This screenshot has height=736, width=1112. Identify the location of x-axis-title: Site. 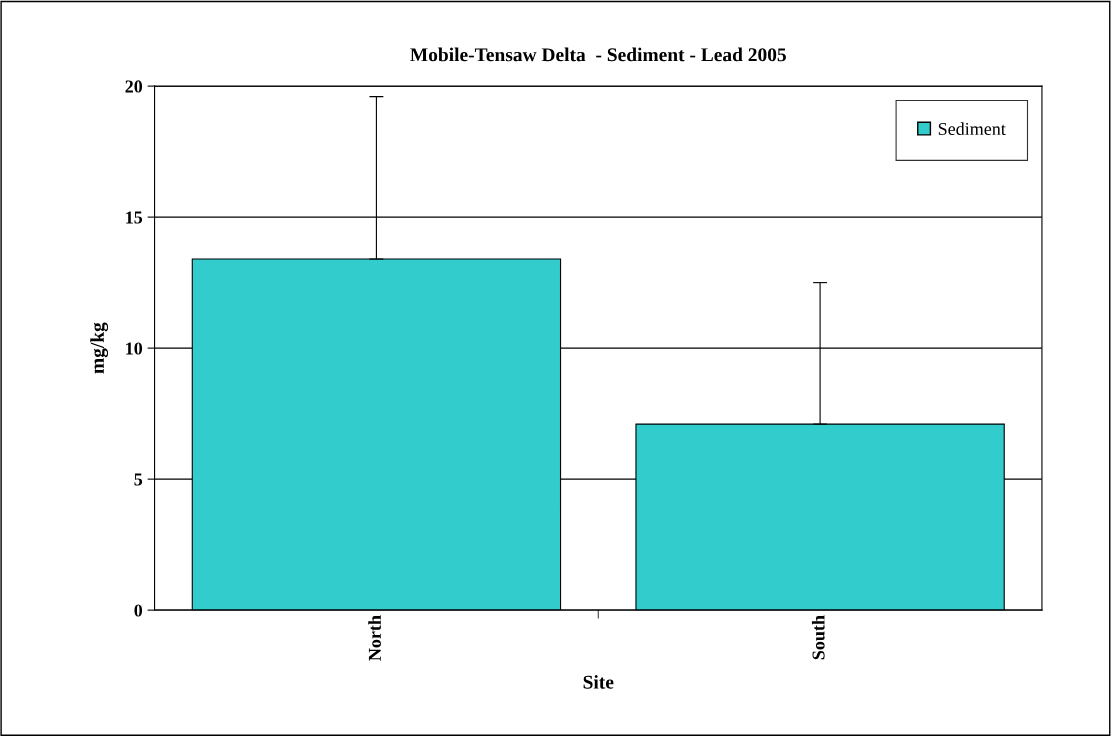
(598, 682).